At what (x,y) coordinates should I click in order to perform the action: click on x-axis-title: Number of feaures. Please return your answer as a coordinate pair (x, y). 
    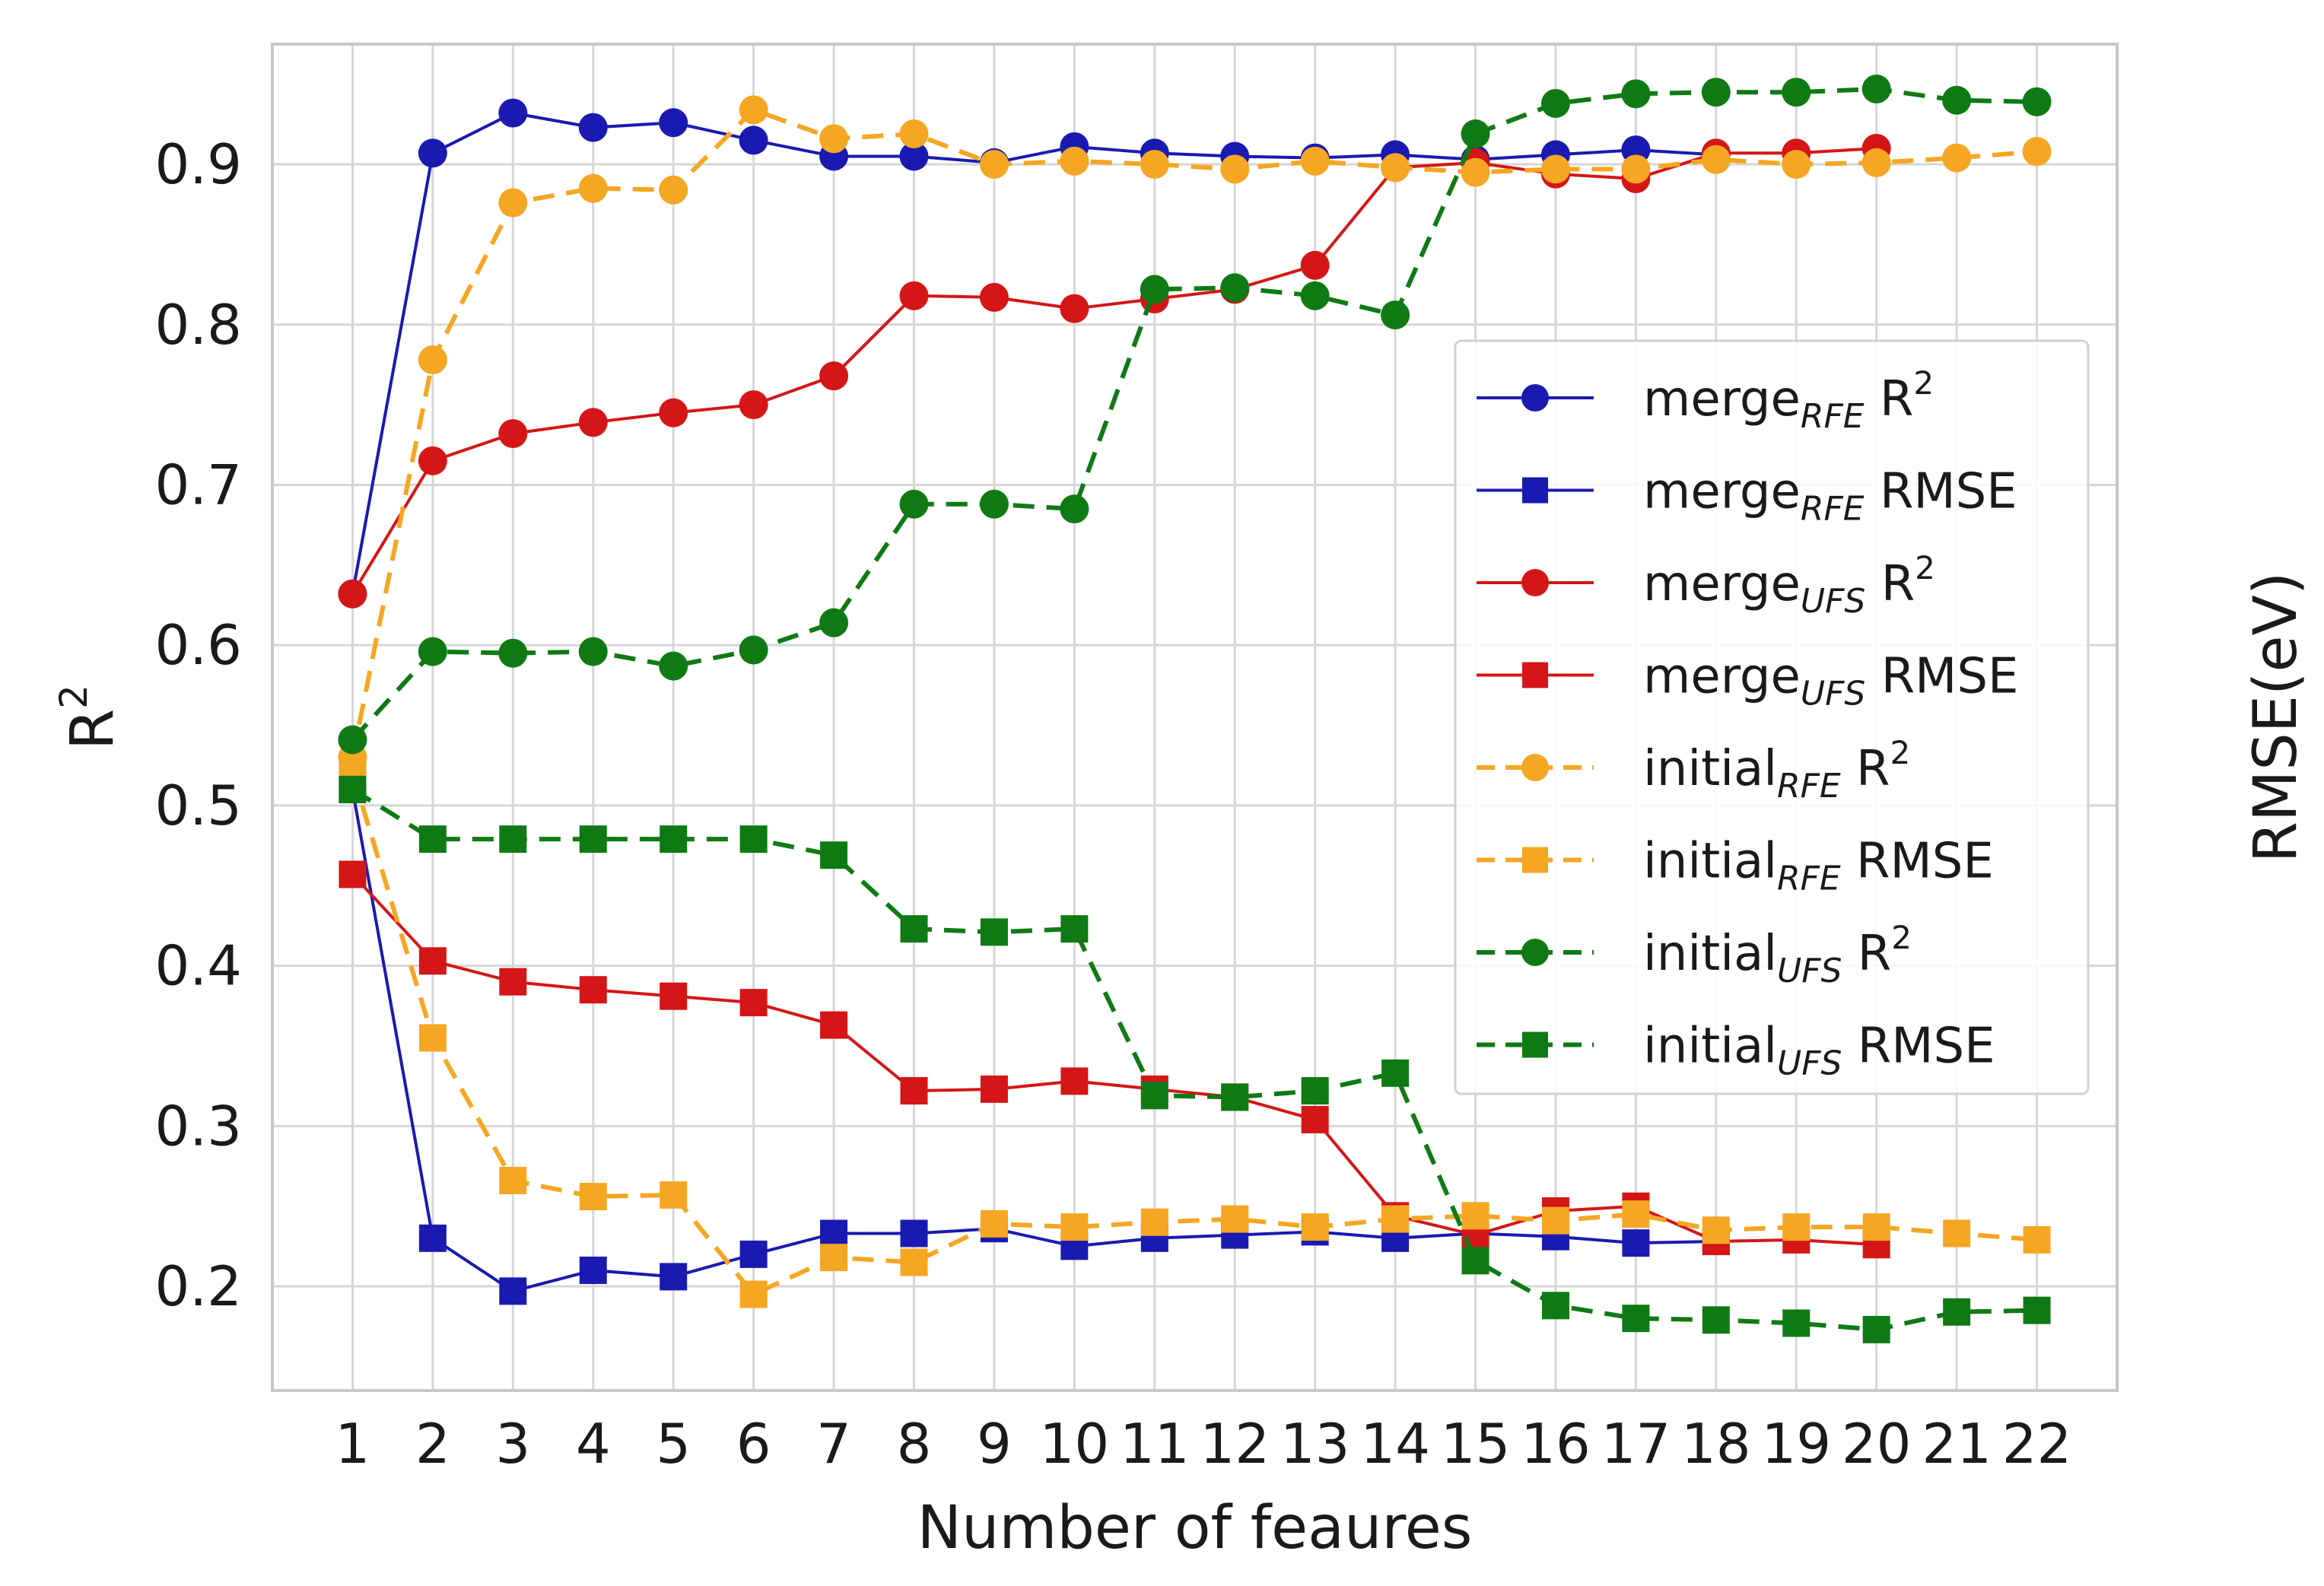
    Looking at the image, I should click on (1195, 1528).